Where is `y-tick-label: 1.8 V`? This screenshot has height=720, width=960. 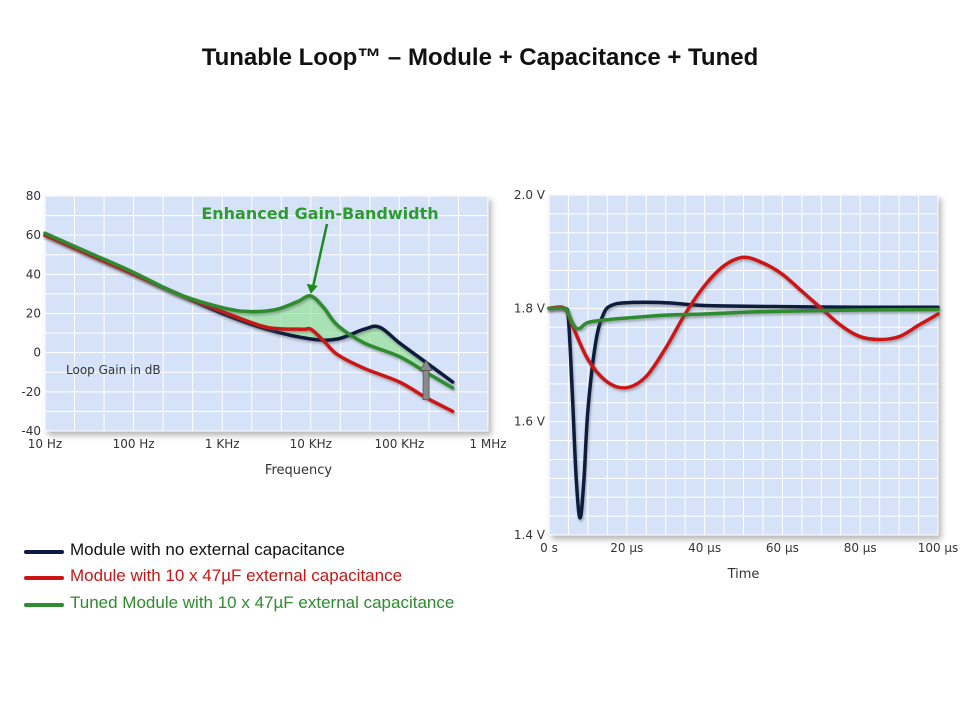 y-tick-label: 1.8 V is located at coordinates (530, 308).